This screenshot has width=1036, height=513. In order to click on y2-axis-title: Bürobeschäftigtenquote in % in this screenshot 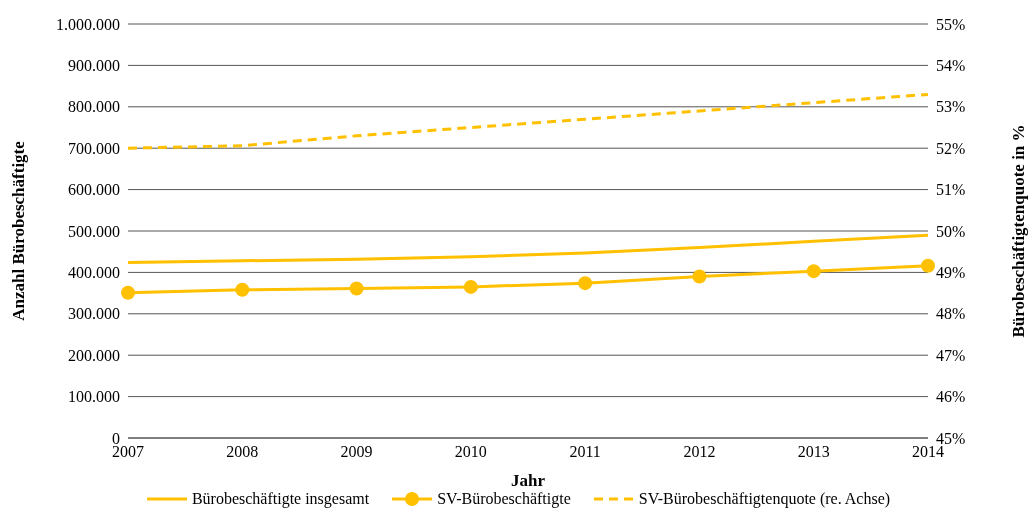, I will do `click(1019, 231)`.